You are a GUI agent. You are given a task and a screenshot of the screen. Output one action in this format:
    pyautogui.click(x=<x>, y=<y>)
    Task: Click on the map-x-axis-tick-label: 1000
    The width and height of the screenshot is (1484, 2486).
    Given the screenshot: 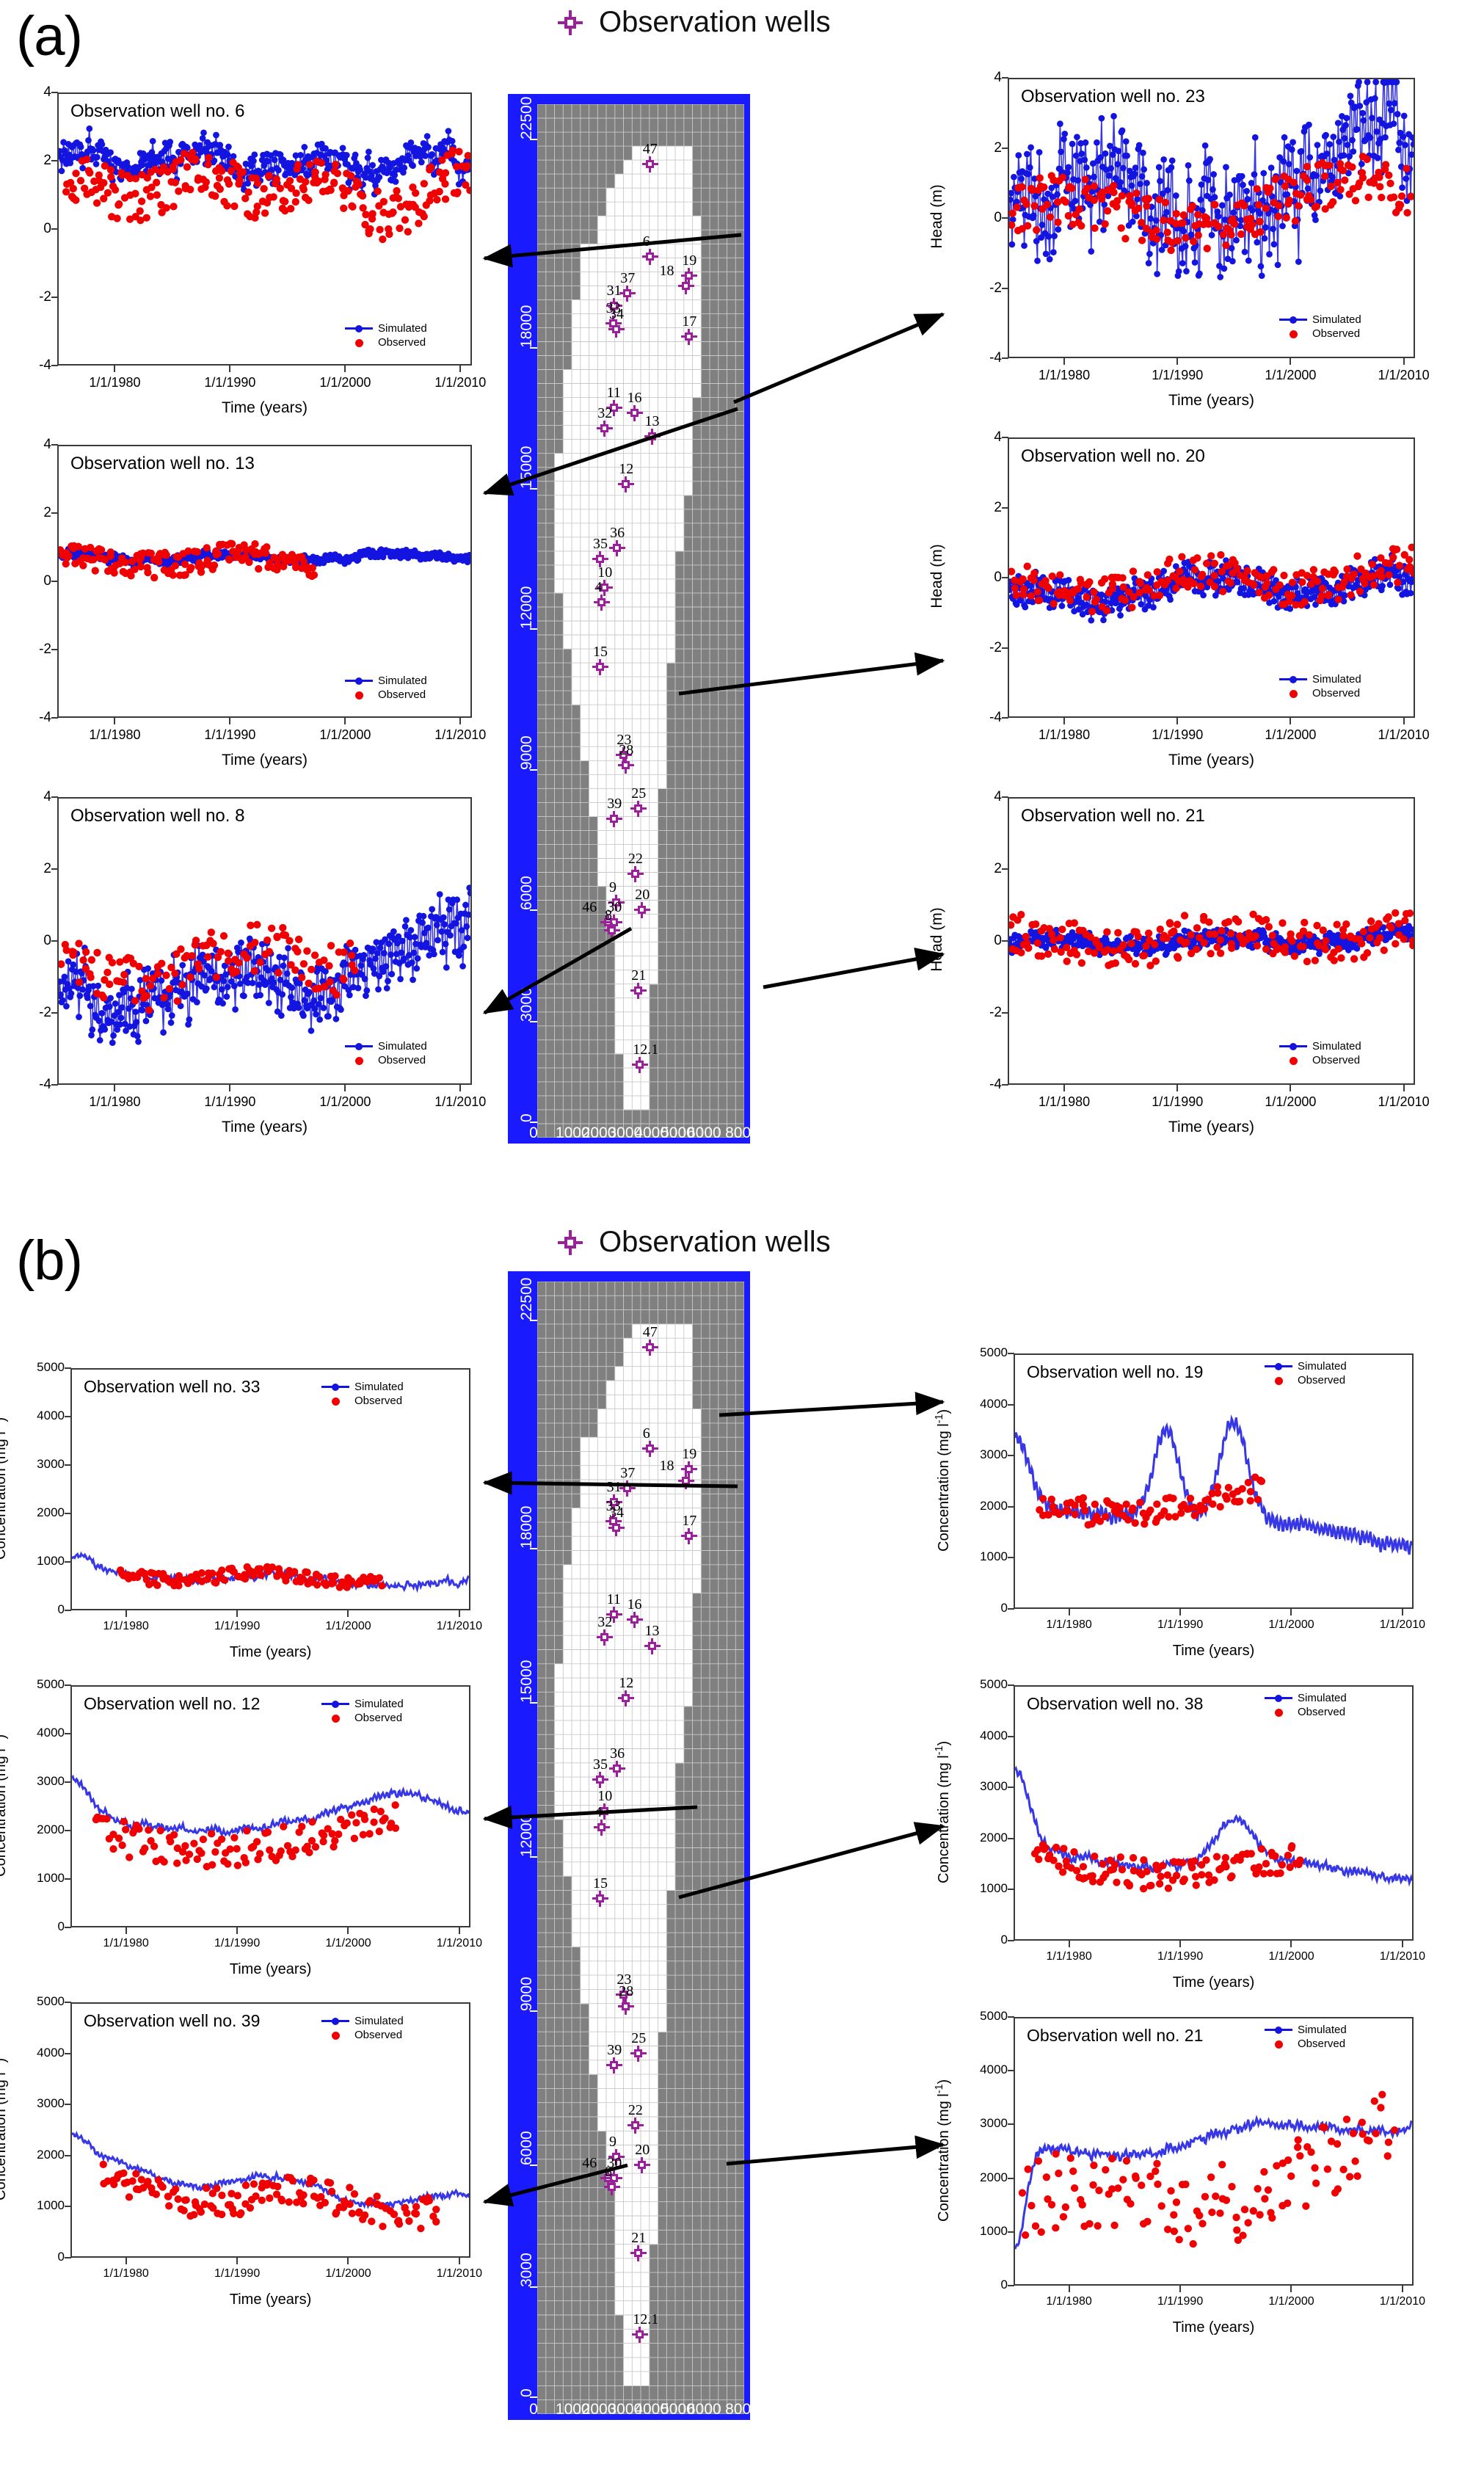 What is the action you would take?
    pyautogui.click(x=572, y=2409)
    